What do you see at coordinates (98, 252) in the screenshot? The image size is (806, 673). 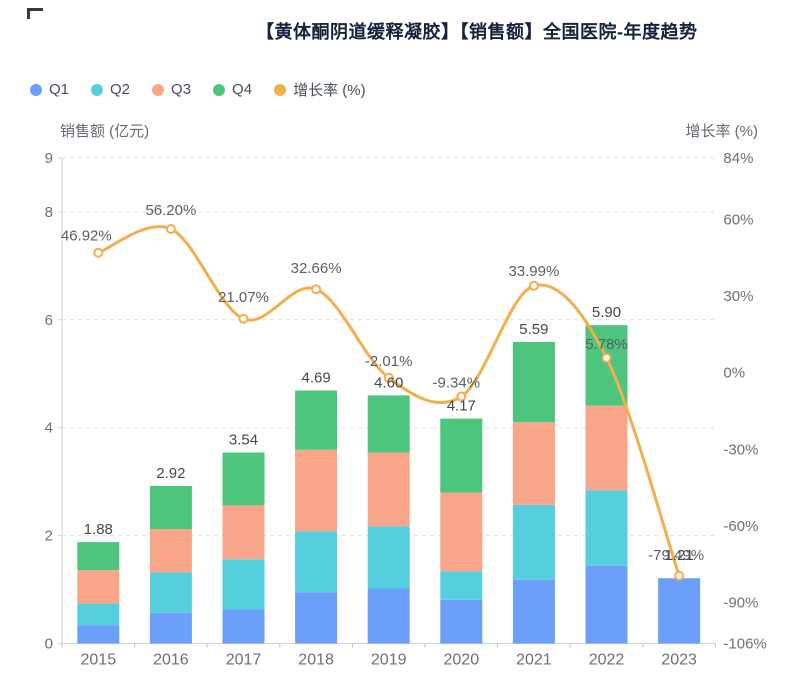 I see `growth-point-2015` at bounding box center [98, 252].